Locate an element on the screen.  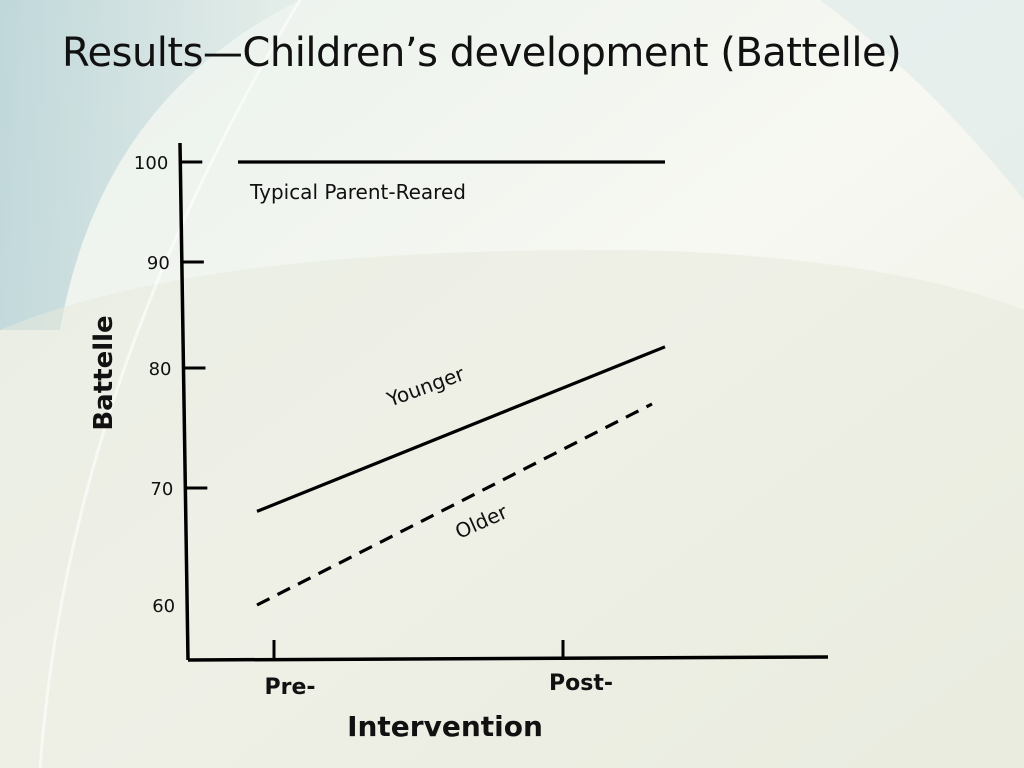
y-axis-line is located at coordinates (184, 401).